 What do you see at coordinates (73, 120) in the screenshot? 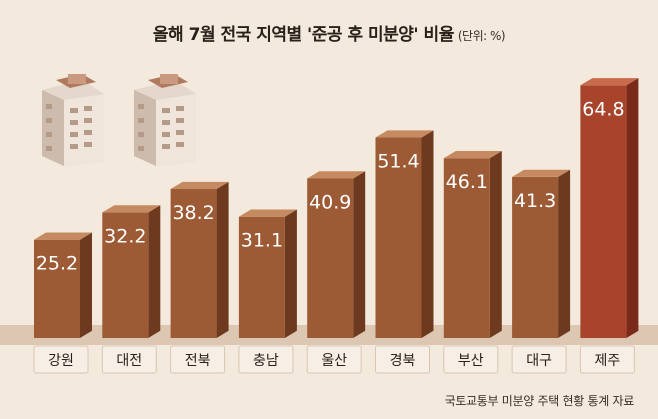
I see `apartment-building-left` at bounding box center [73, 120].